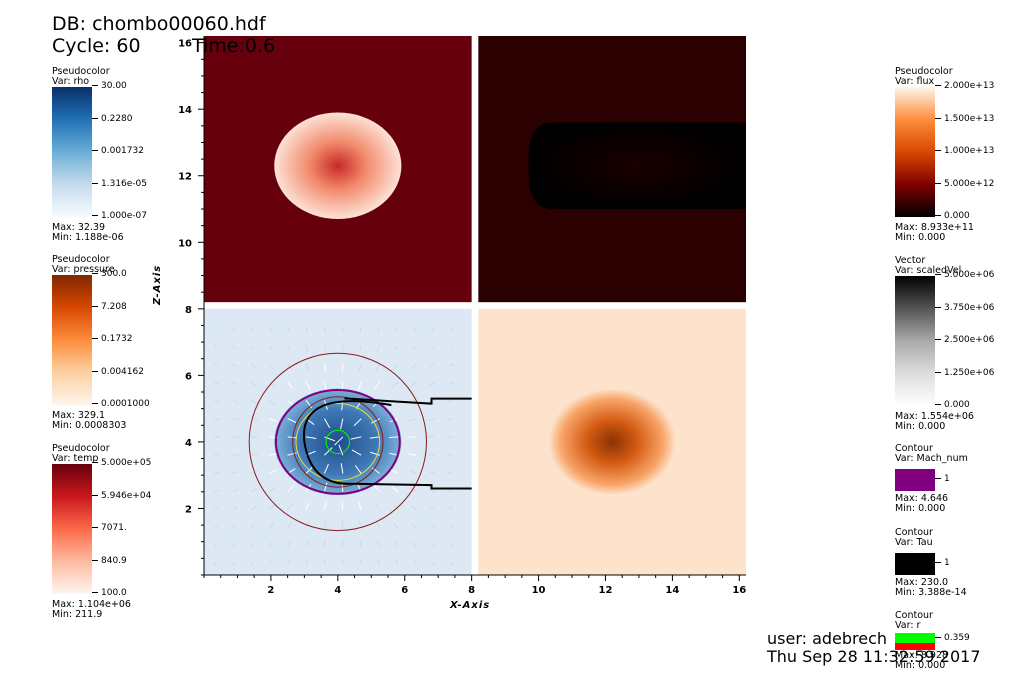 The height and width of the screenshot is (676, 1024). Describe the element at coordinates (931, 458) in the screenshot. I see `contour-legend-0-var: Var: Mach_num` at that location.